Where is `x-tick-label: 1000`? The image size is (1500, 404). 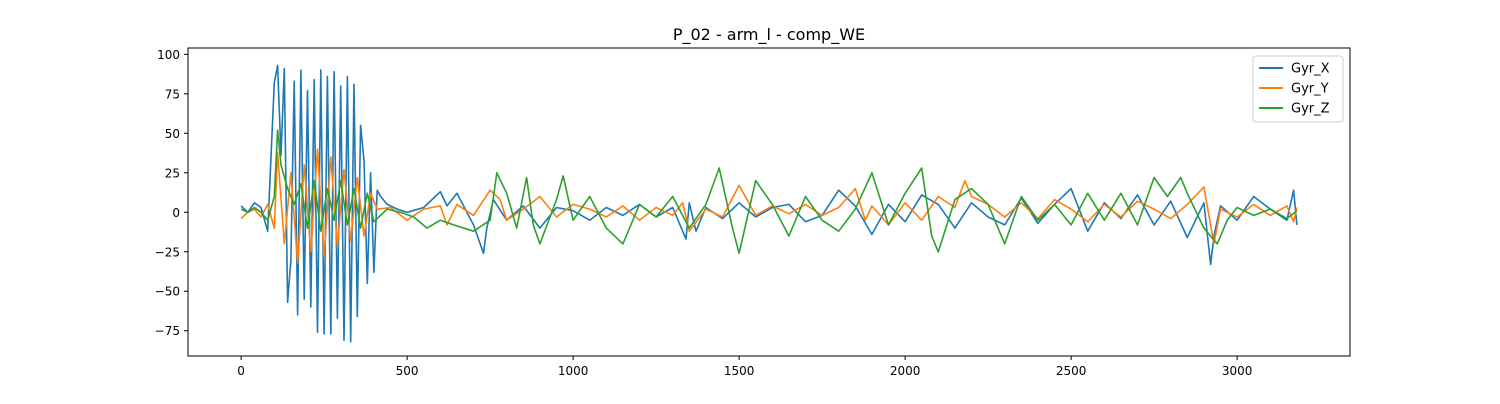
x-tick-label: 1000 is located at coordinates (573, 371).